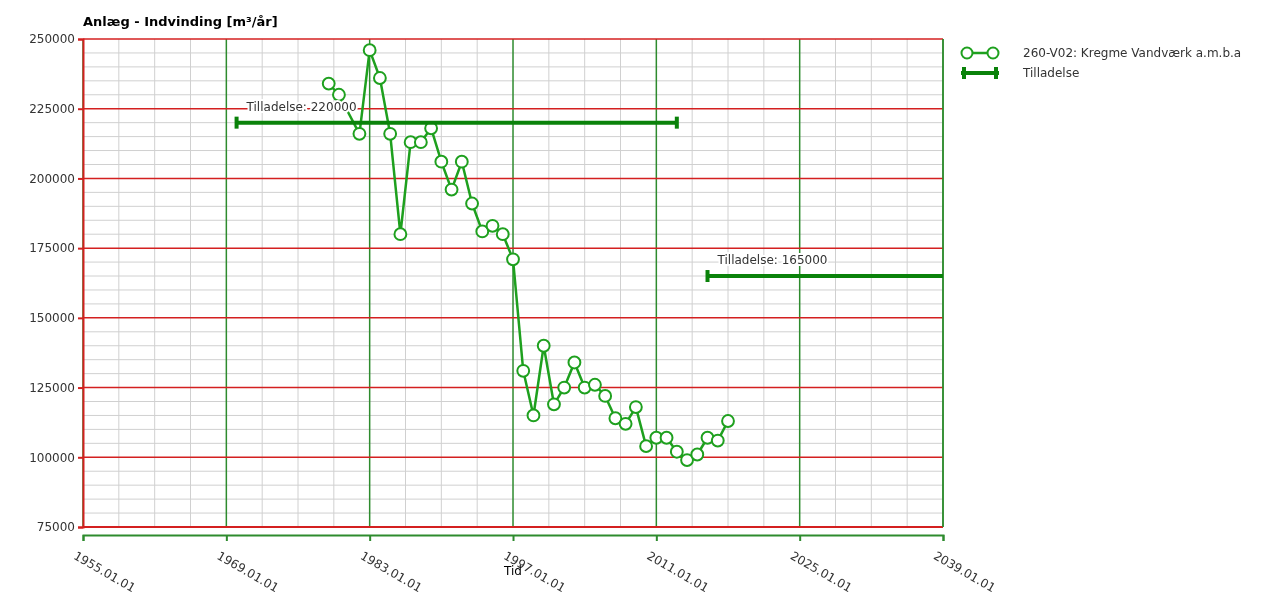 Image resolution: width=1270 pixels, height=592 pixels. Describe the element at coordinates (52, 109) in the screenshot. I see `y-tick-label: 225000` at that location.